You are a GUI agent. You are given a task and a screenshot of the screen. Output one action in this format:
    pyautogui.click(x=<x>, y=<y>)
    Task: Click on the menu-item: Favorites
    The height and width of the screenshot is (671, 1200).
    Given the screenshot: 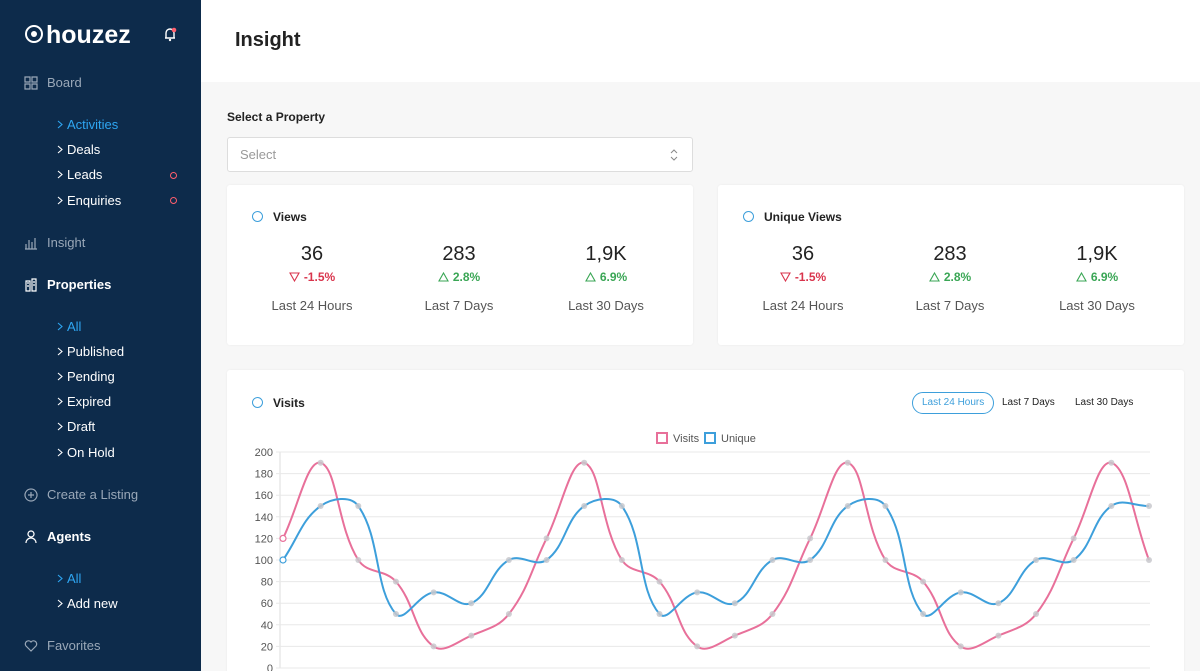 What is the action you would take?
    pyautogui.click(x=74, y=645)
    